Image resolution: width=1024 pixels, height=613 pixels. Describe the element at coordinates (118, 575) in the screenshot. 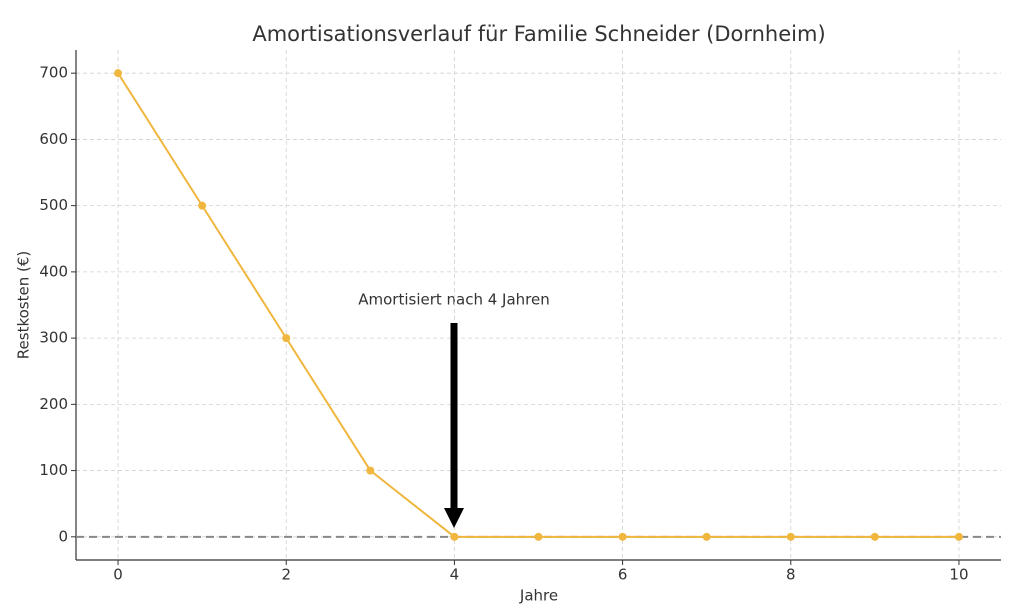

I see `x-tick-label: 0` at that location.